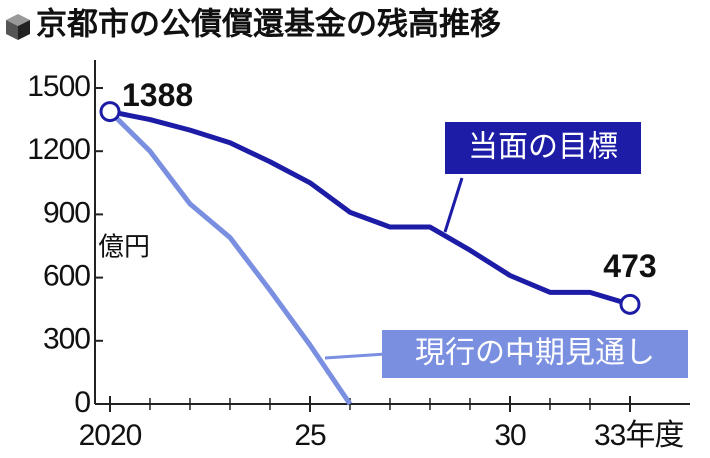  What do you see at coordinates (510, 435) in the screenshot?
I see `x-tick-label: 30` at bounding box center [510, 435].